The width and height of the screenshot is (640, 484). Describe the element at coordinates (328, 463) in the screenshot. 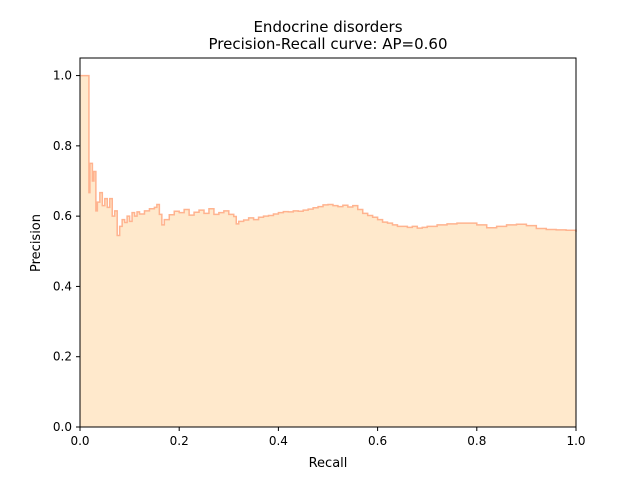

I see `x-axis-label: Recall` at that location.